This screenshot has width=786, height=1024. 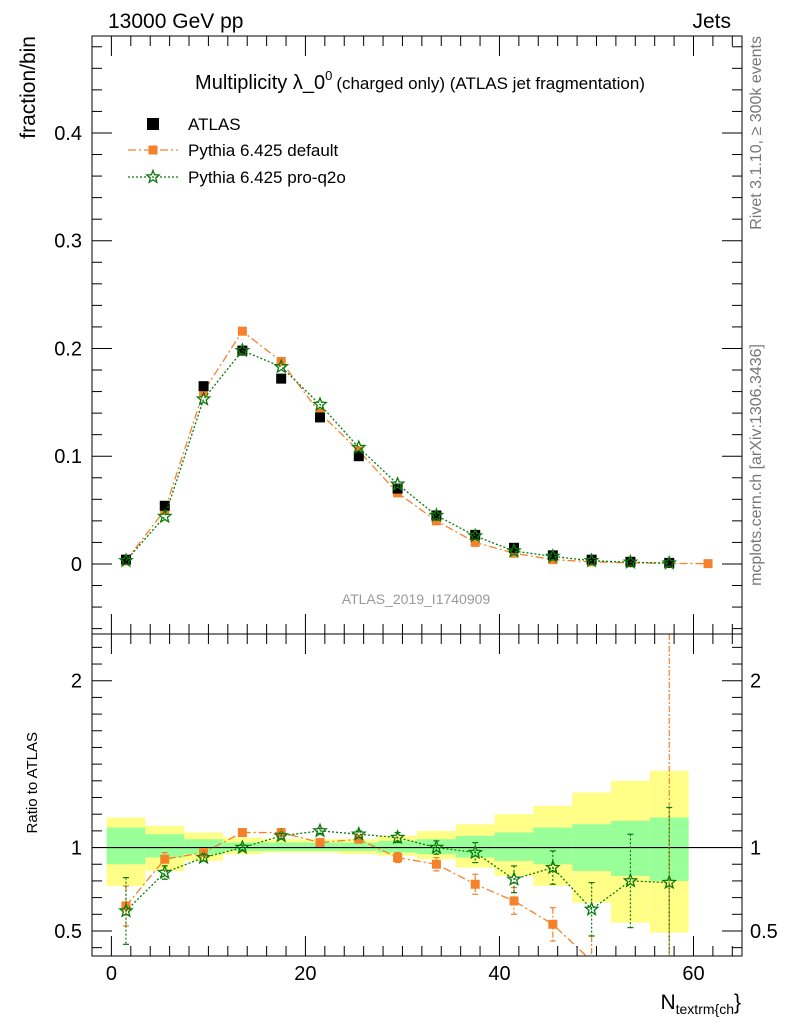 What do you see at coordinates (76, 565) in the screenshot?
I see `main-y-tick-label: 0` at bounding box center [76, 565].